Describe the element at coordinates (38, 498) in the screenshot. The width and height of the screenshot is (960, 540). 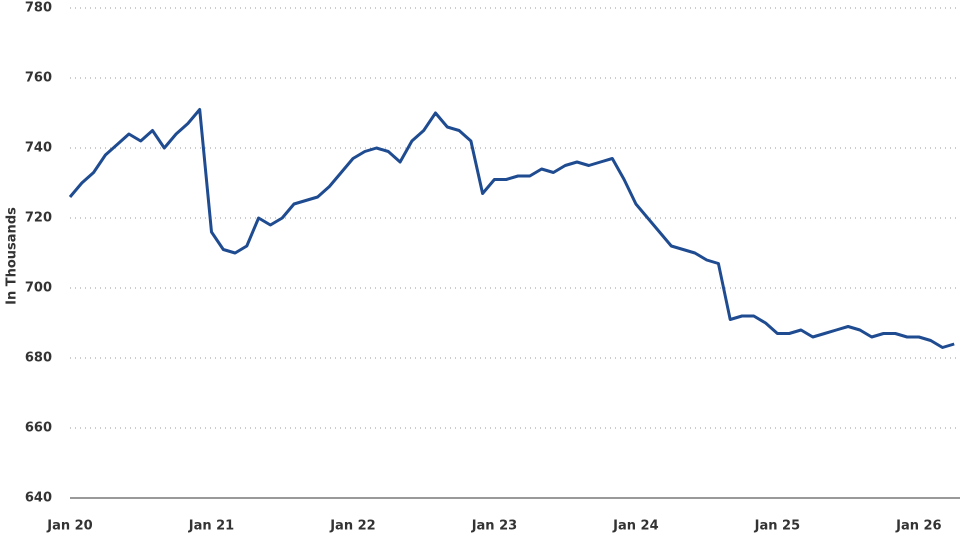
I see `y-tick-label: 640` at that location.